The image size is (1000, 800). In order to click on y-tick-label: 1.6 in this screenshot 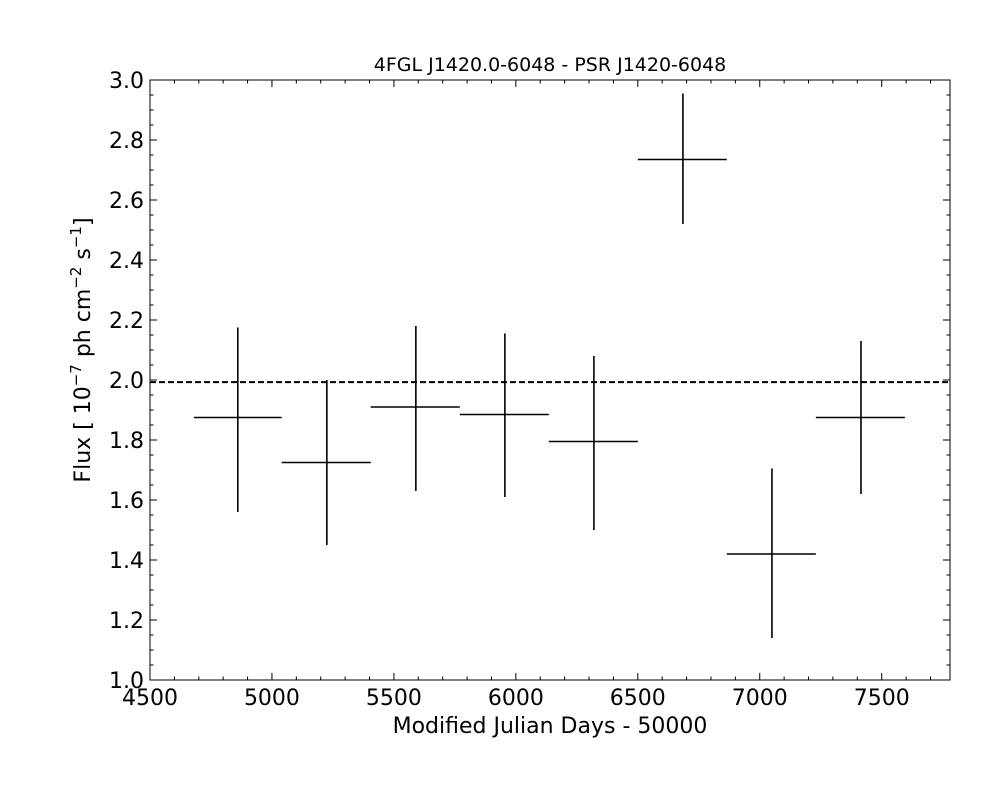, I will do `click(126, 501)`.